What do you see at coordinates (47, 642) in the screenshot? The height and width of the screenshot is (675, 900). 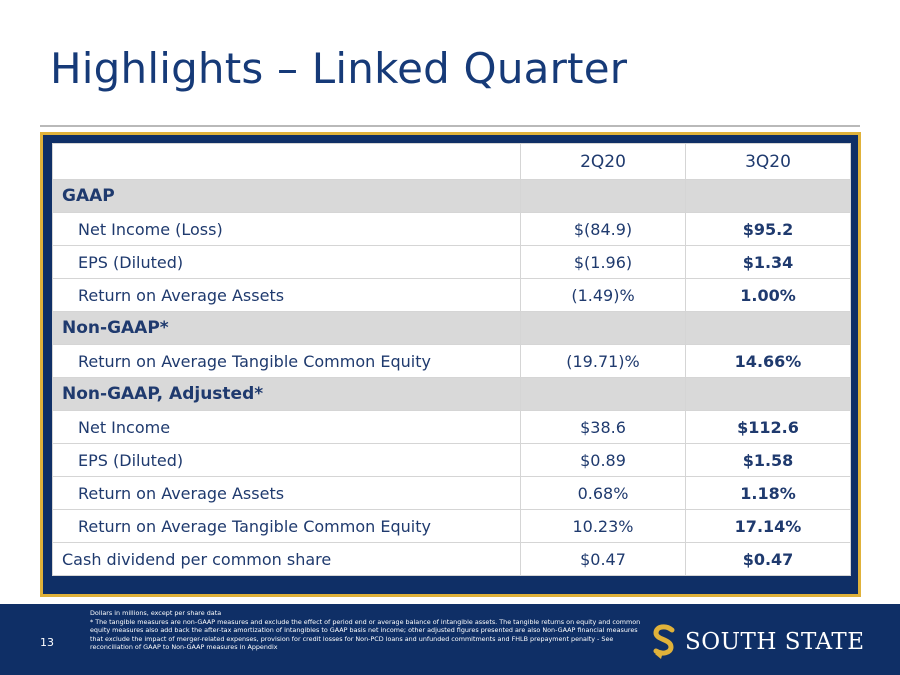 I see `page-number: 13` at bounding box center [47, 642].